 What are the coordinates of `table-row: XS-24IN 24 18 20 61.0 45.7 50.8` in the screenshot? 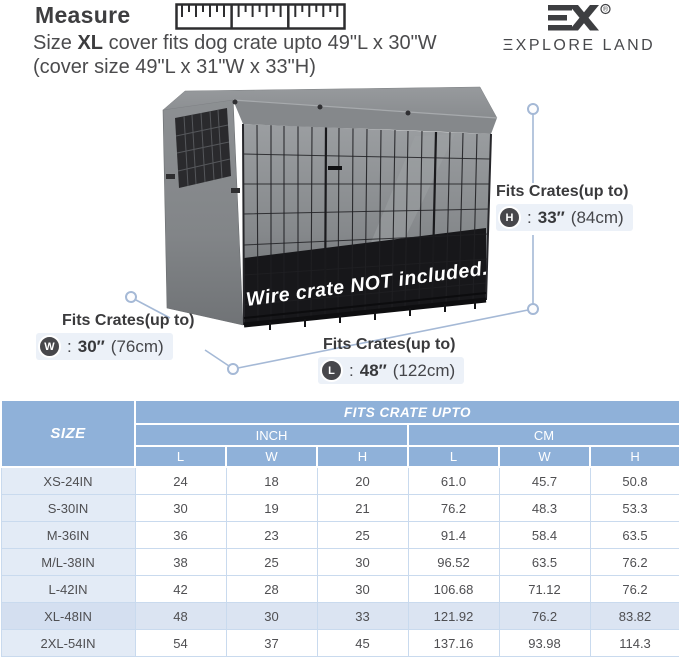 It's located at (339, 480).